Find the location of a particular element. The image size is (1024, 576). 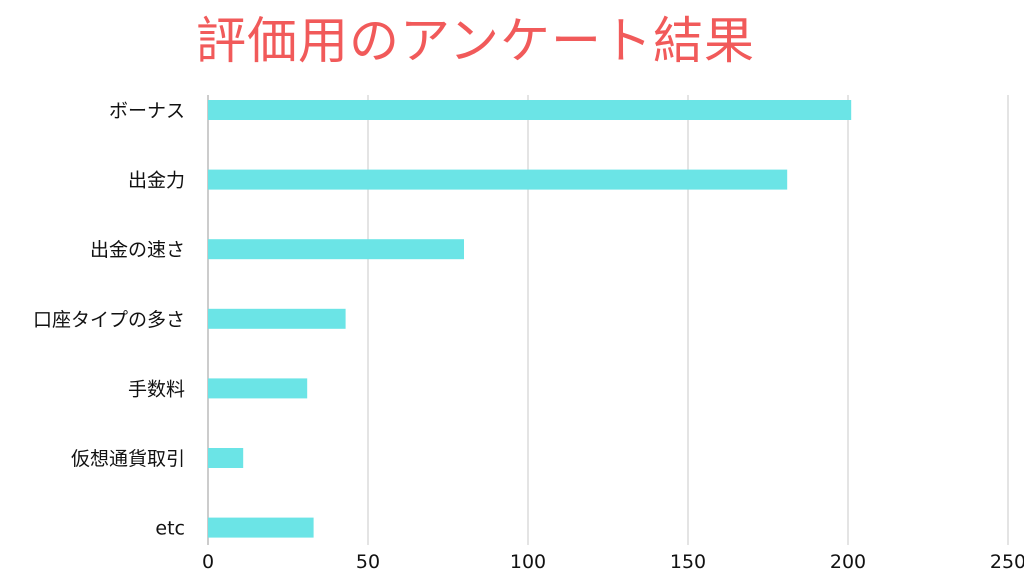

x-tick-label: 150 is located at coordinates (688, 562).